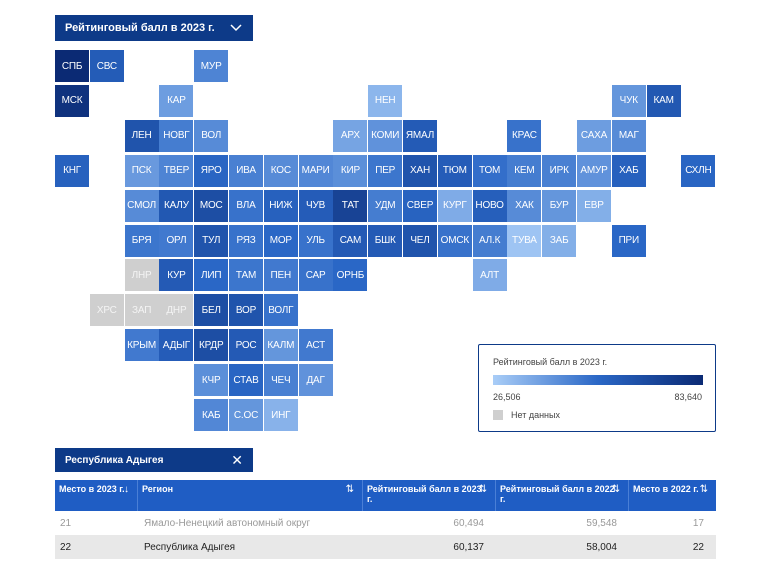 Image resolution: width=768 pixels, height=564 pixels. What do you see at coordinates (663, 100) in the screenshot?
I see `region-tile-7: КАМ` at bounding box center [663, 100].